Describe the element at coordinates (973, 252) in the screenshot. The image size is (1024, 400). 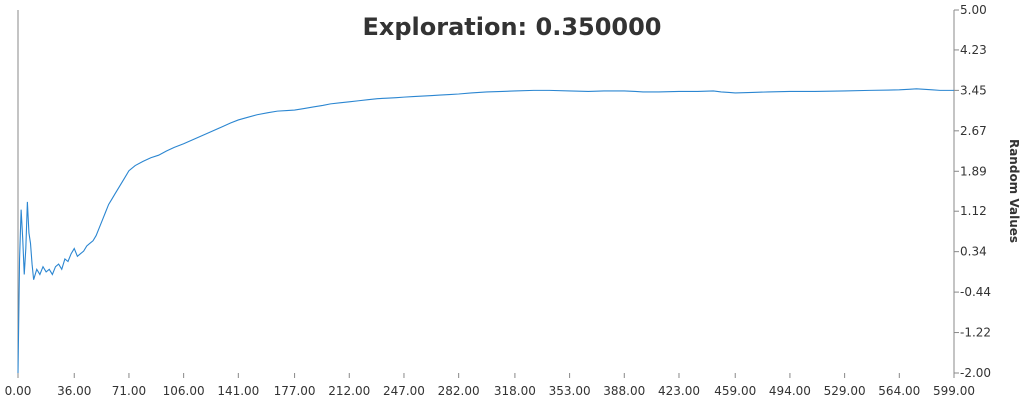
I see `y-tick-label: 0.34` at that location.